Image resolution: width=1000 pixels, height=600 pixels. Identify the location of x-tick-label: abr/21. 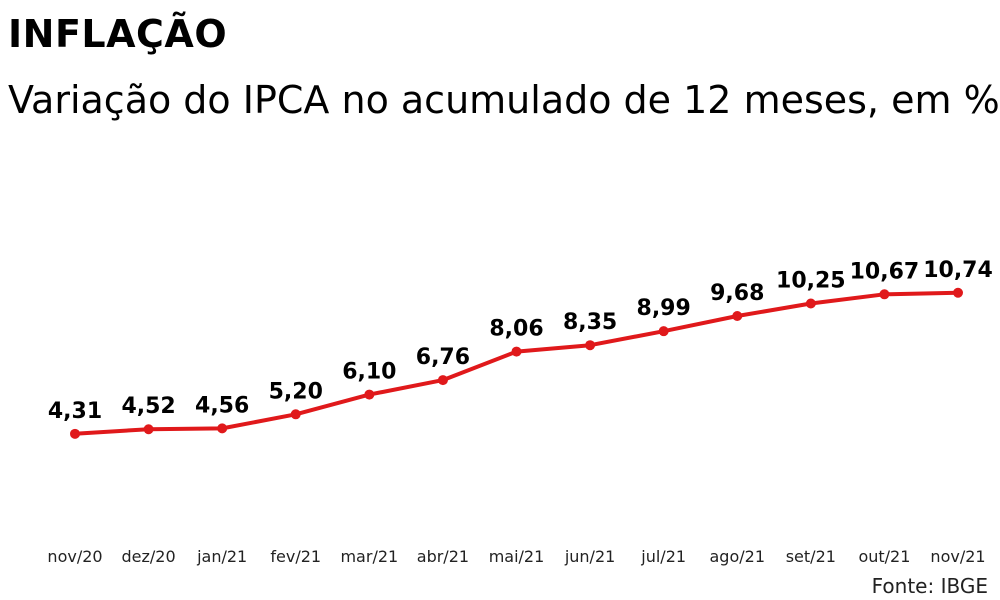
(443, 556).